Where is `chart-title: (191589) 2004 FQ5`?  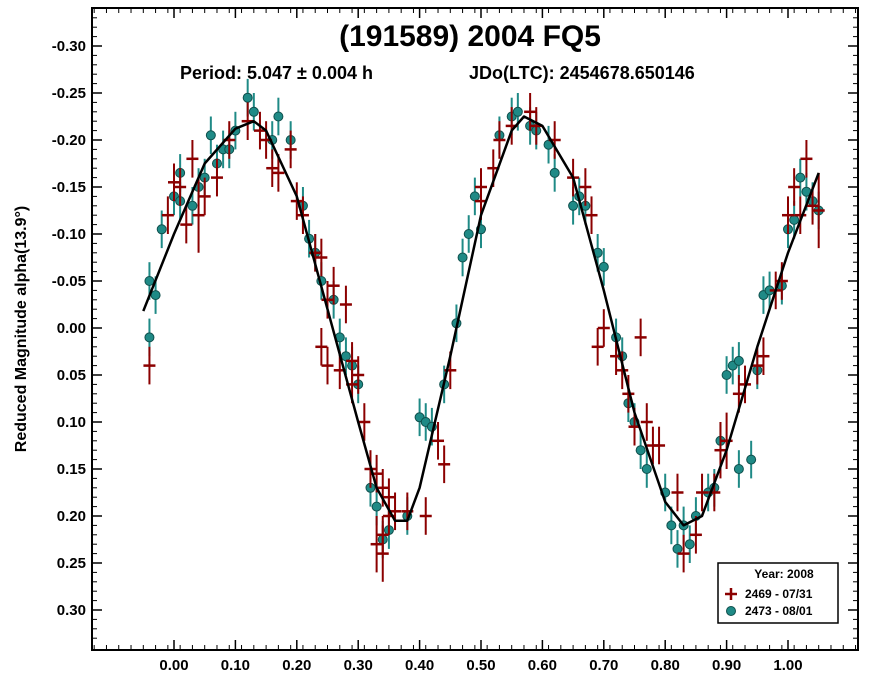
chart-title: (191589) 2004 FQ5 is located at coordinates (470, 36).